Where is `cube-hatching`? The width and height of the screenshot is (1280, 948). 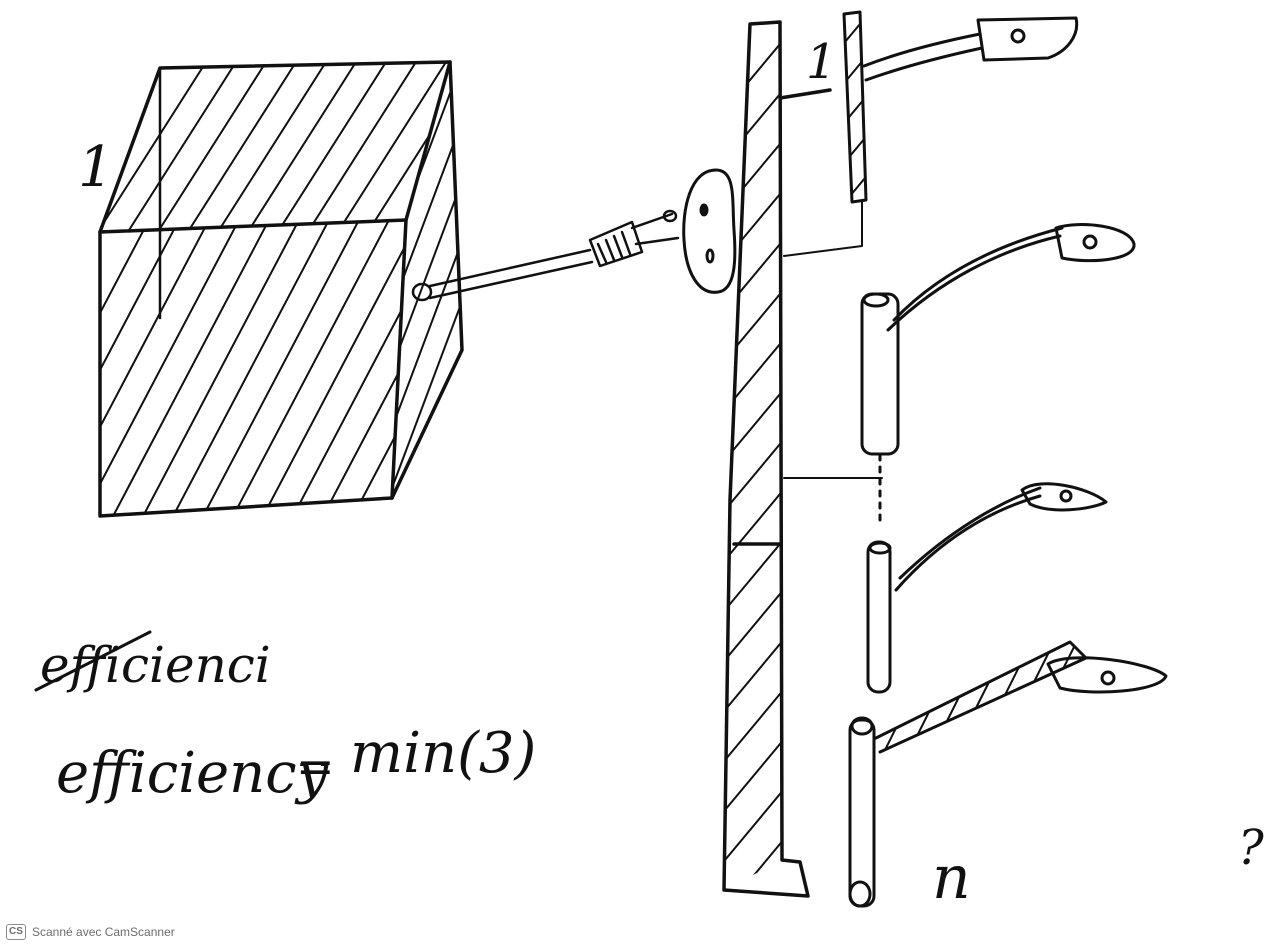 cube-hatching is located at coordinates (281, 289).